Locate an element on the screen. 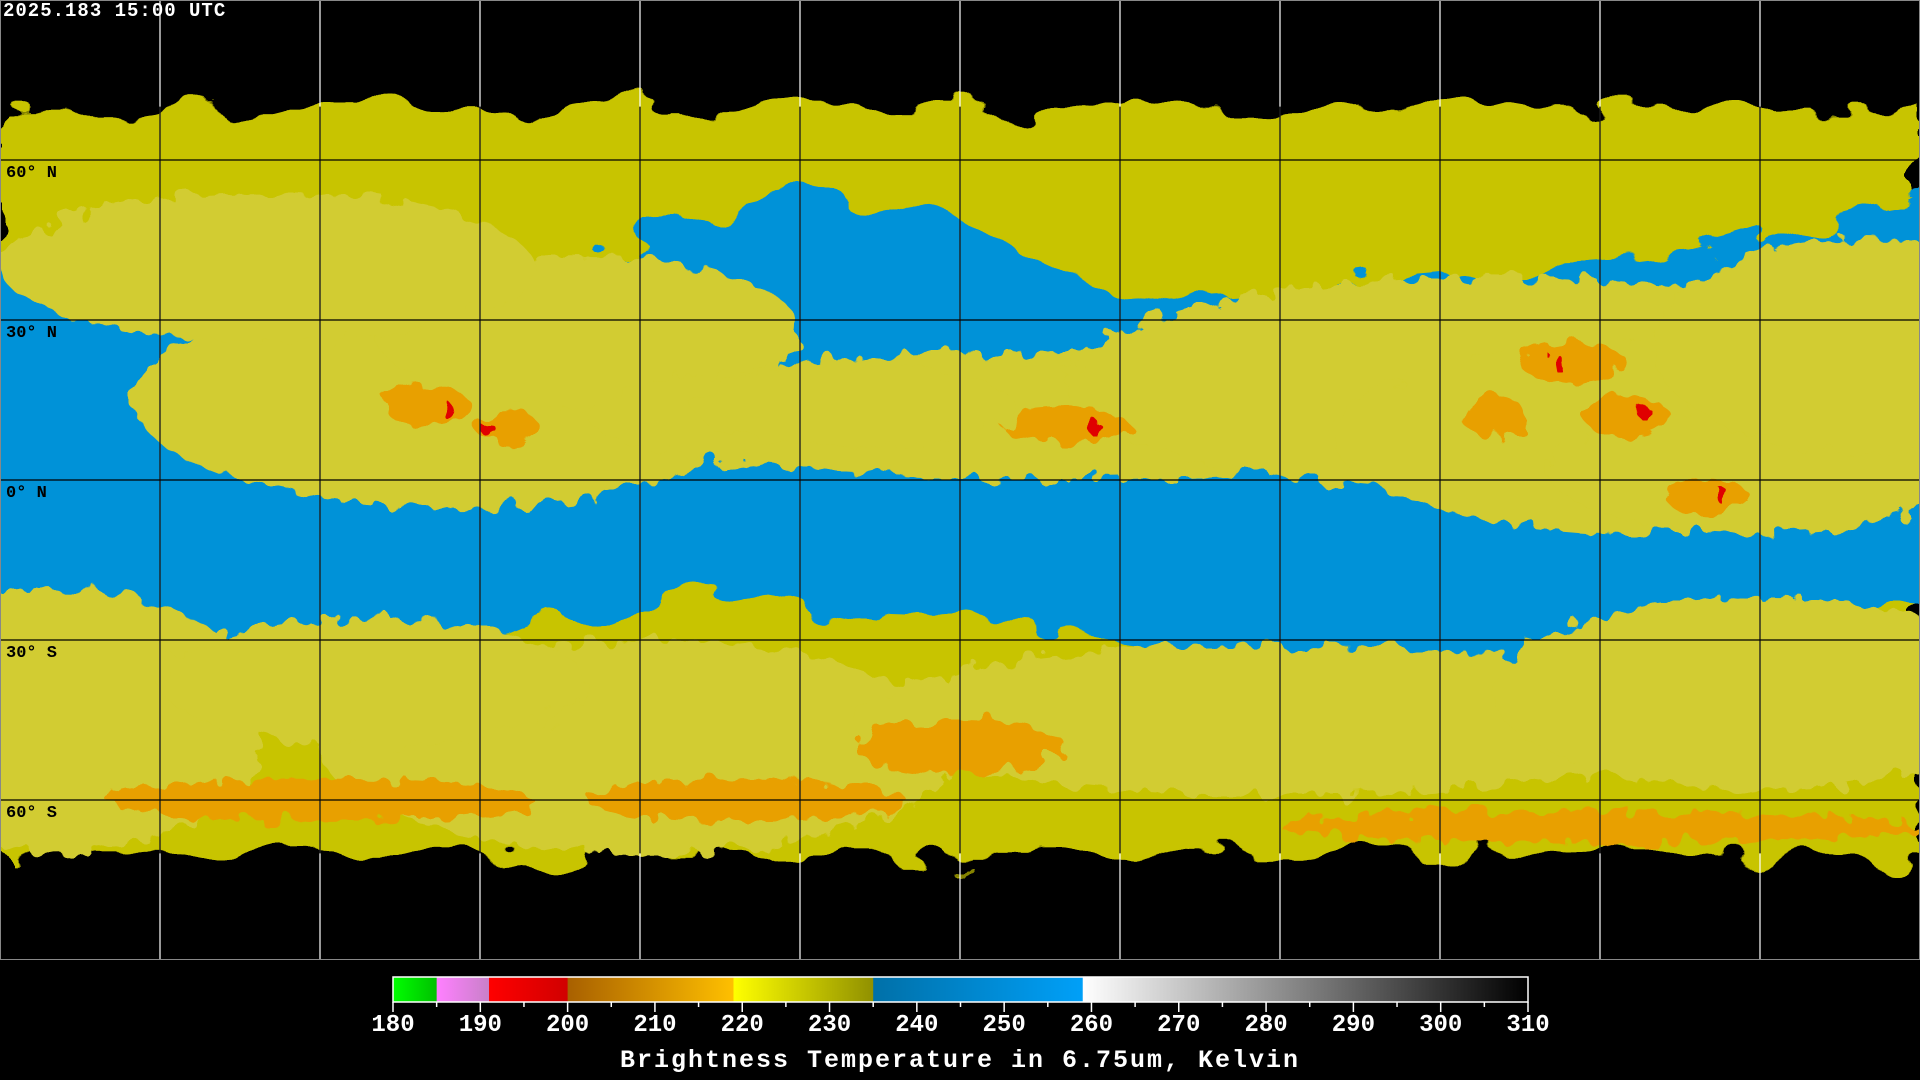 Image resolution: width=1920 pixels, height=1080 pixels. colorbar-tick-label: 240 is located at coordinates (917, 1025).